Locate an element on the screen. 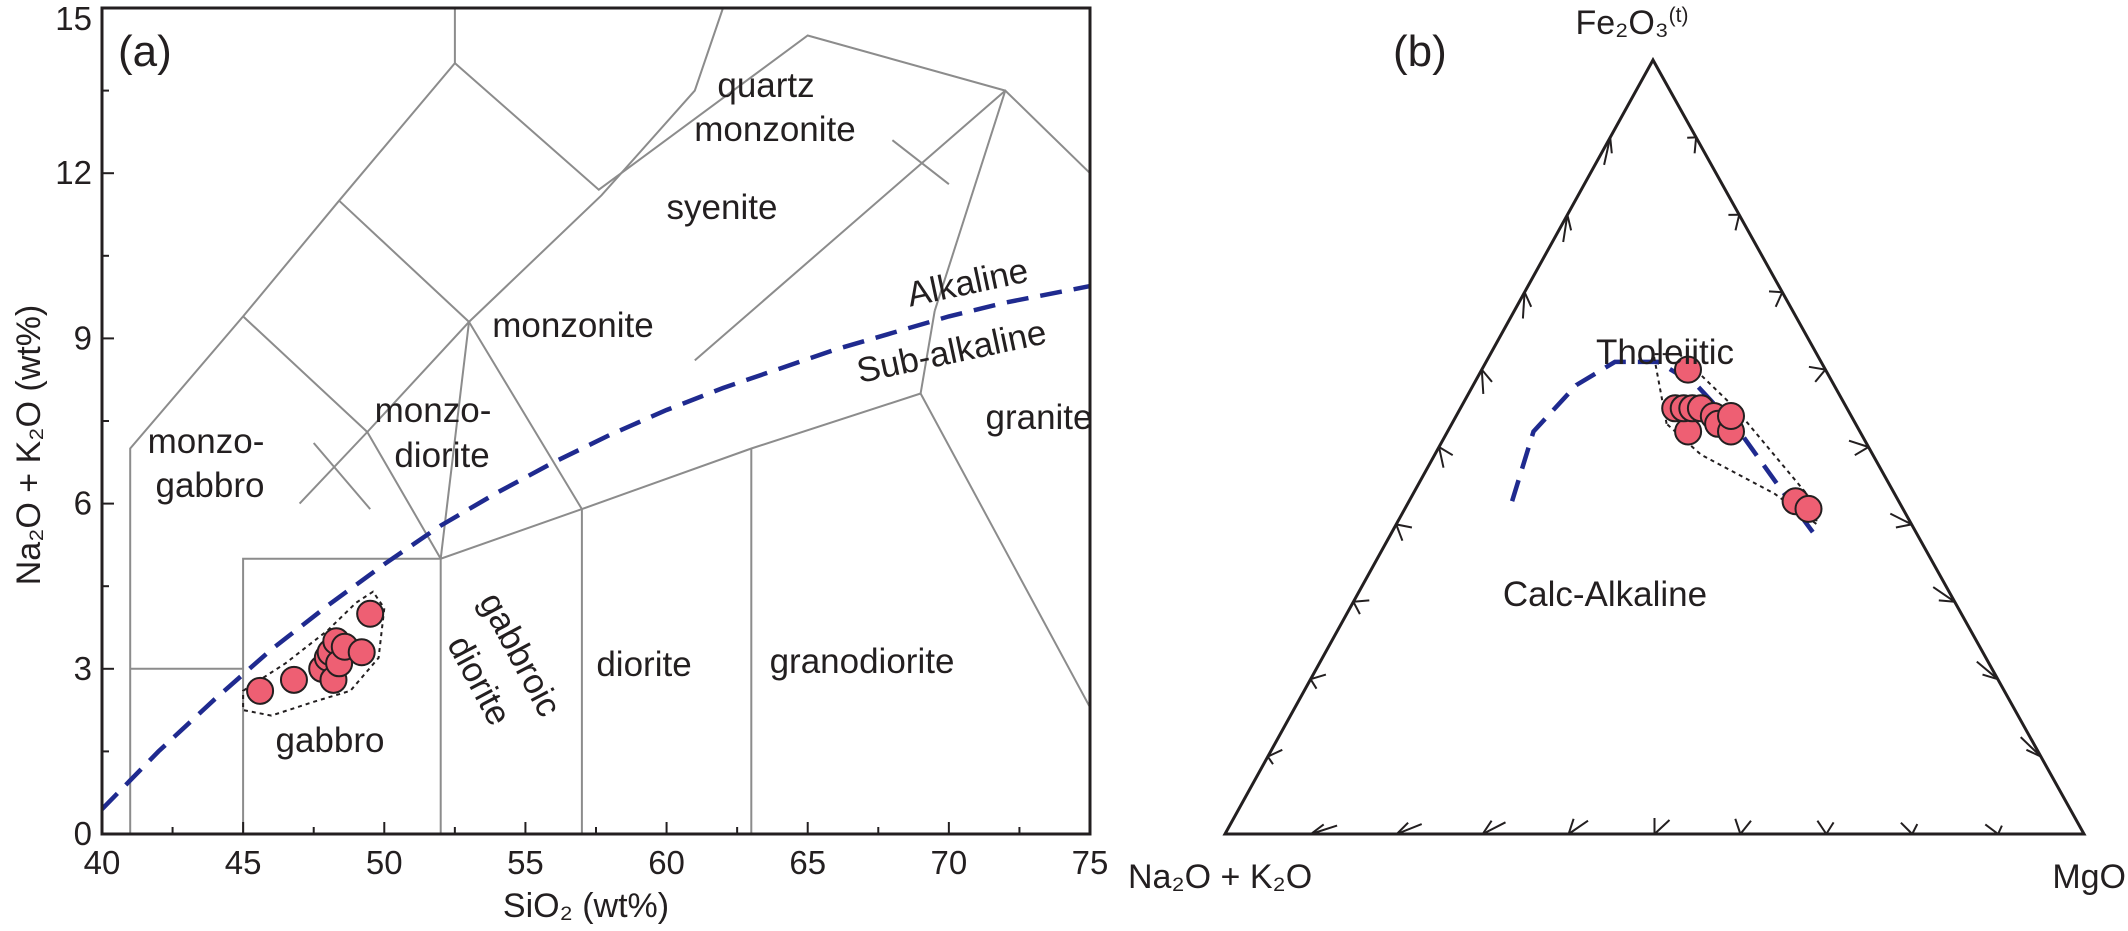  y-axis-ticks: 0 3 6 9 12 15 is located at coordinates (84, 426).